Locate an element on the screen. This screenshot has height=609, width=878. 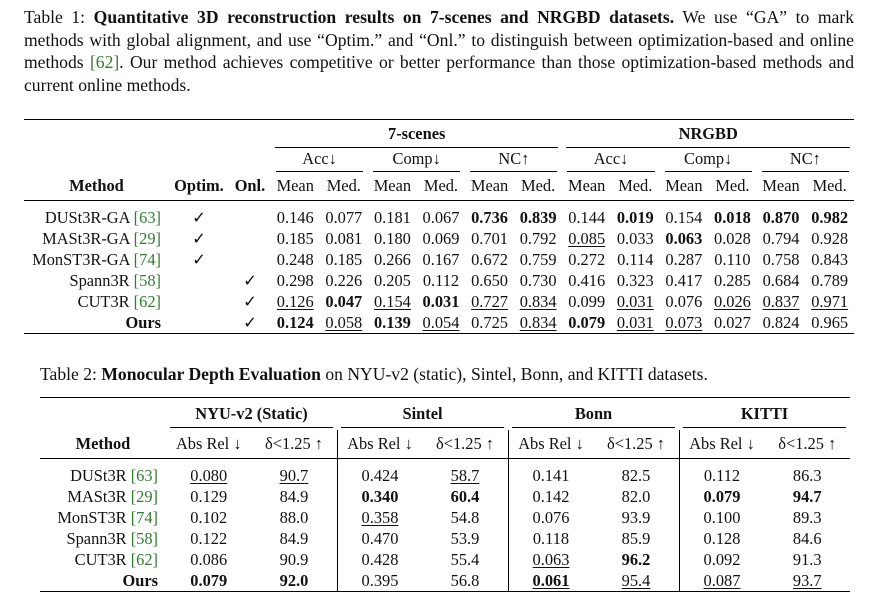
value-cell: 0.701 is located at coordinates (489, 238).